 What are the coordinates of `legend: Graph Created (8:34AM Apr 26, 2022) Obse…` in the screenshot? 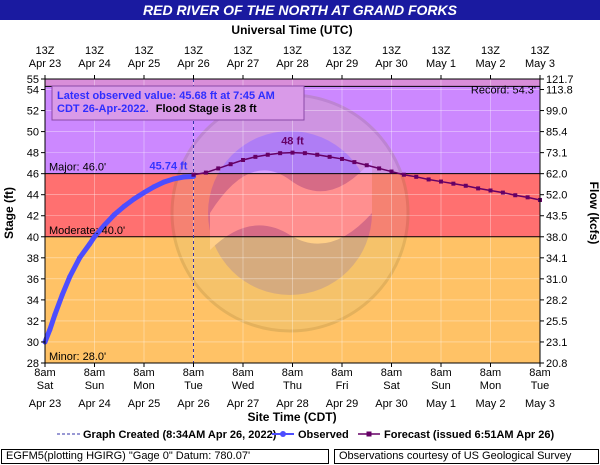 It's located at (305, 435).